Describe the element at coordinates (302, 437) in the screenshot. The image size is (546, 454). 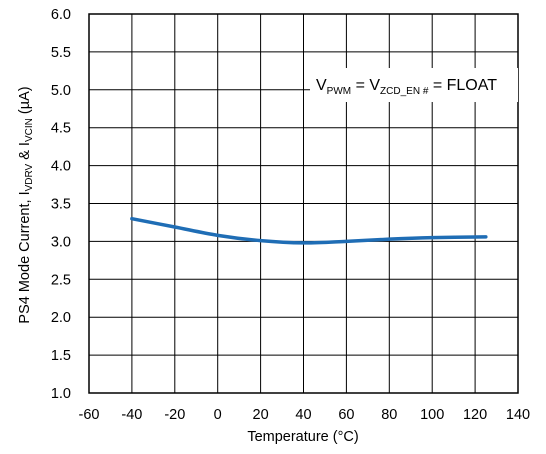
I see `x-axis-label: Temperature (°C)` at that location.